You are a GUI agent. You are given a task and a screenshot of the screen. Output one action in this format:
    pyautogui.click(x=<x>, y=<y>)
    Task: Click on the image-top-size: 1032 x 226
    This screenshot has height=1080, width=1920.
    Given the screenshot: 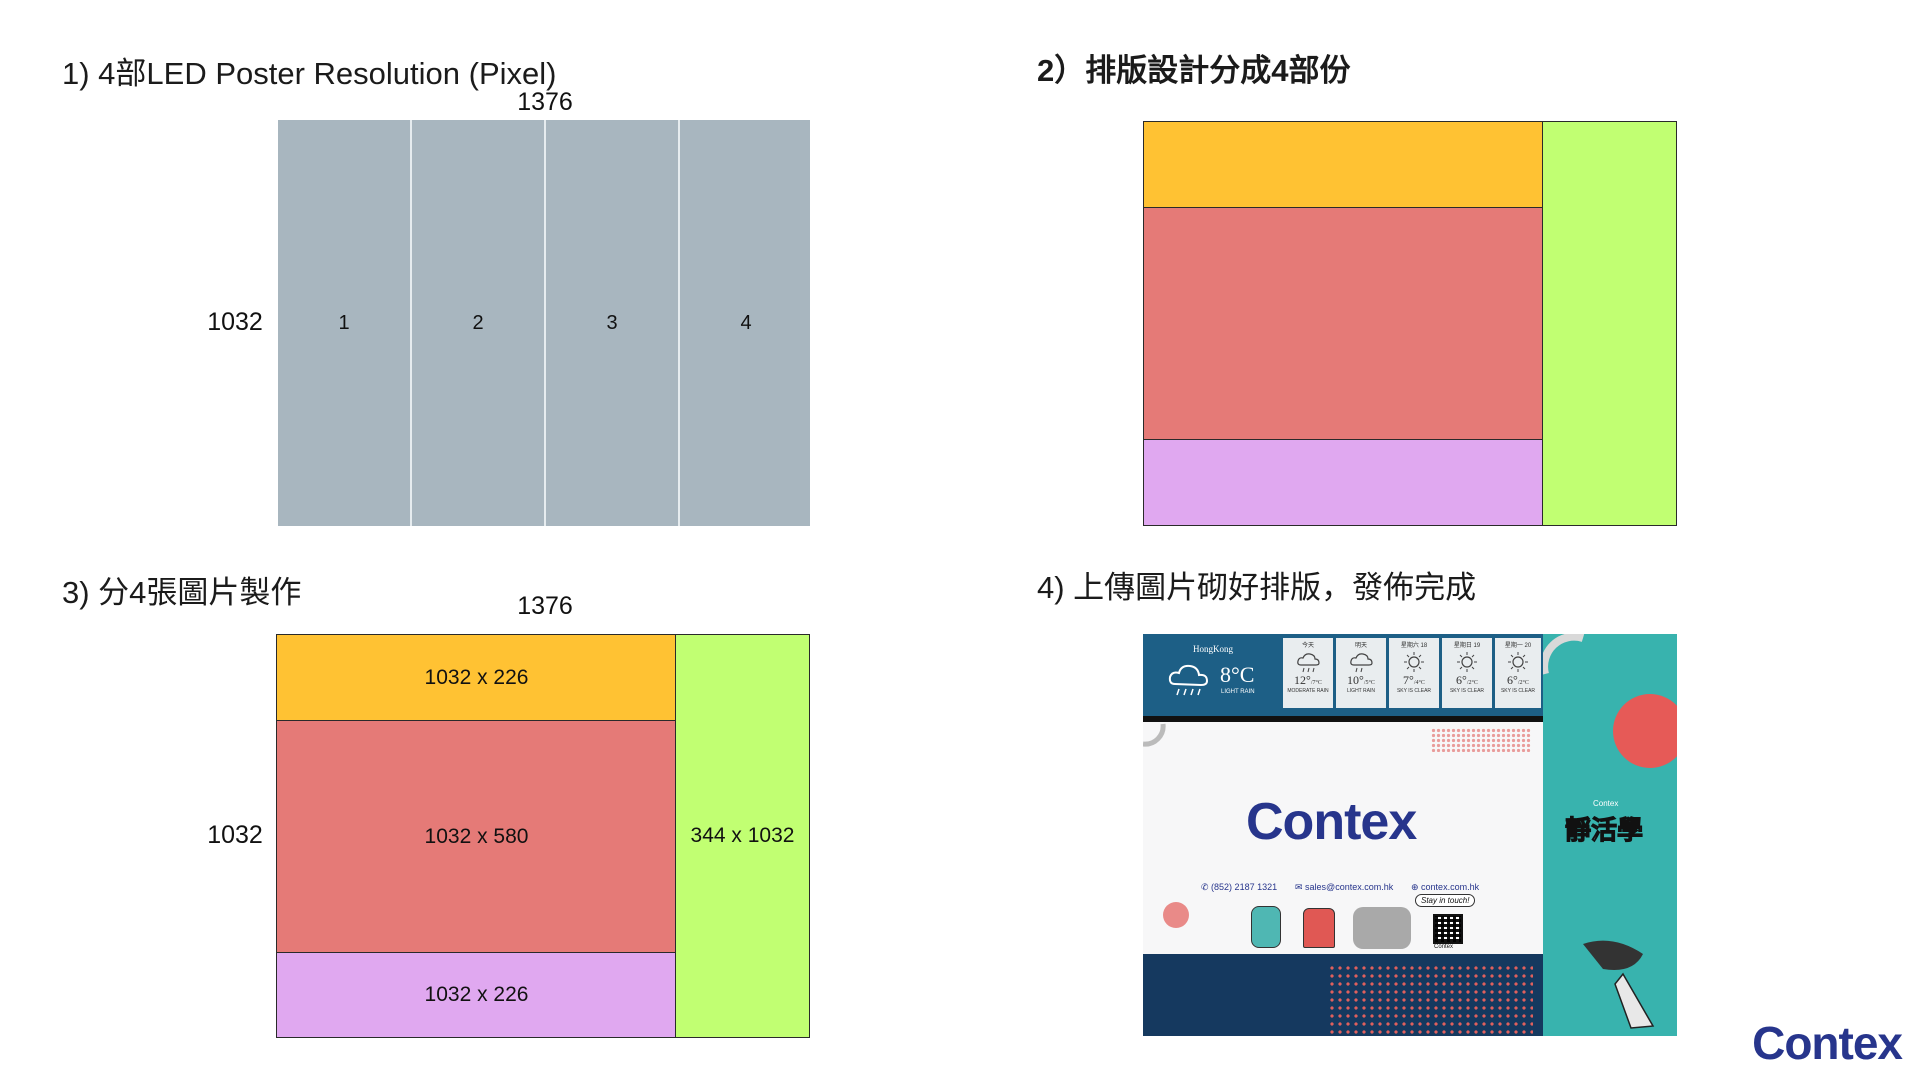 What is the action you would take?
    pyautogui.click(x=476, y=677)
    